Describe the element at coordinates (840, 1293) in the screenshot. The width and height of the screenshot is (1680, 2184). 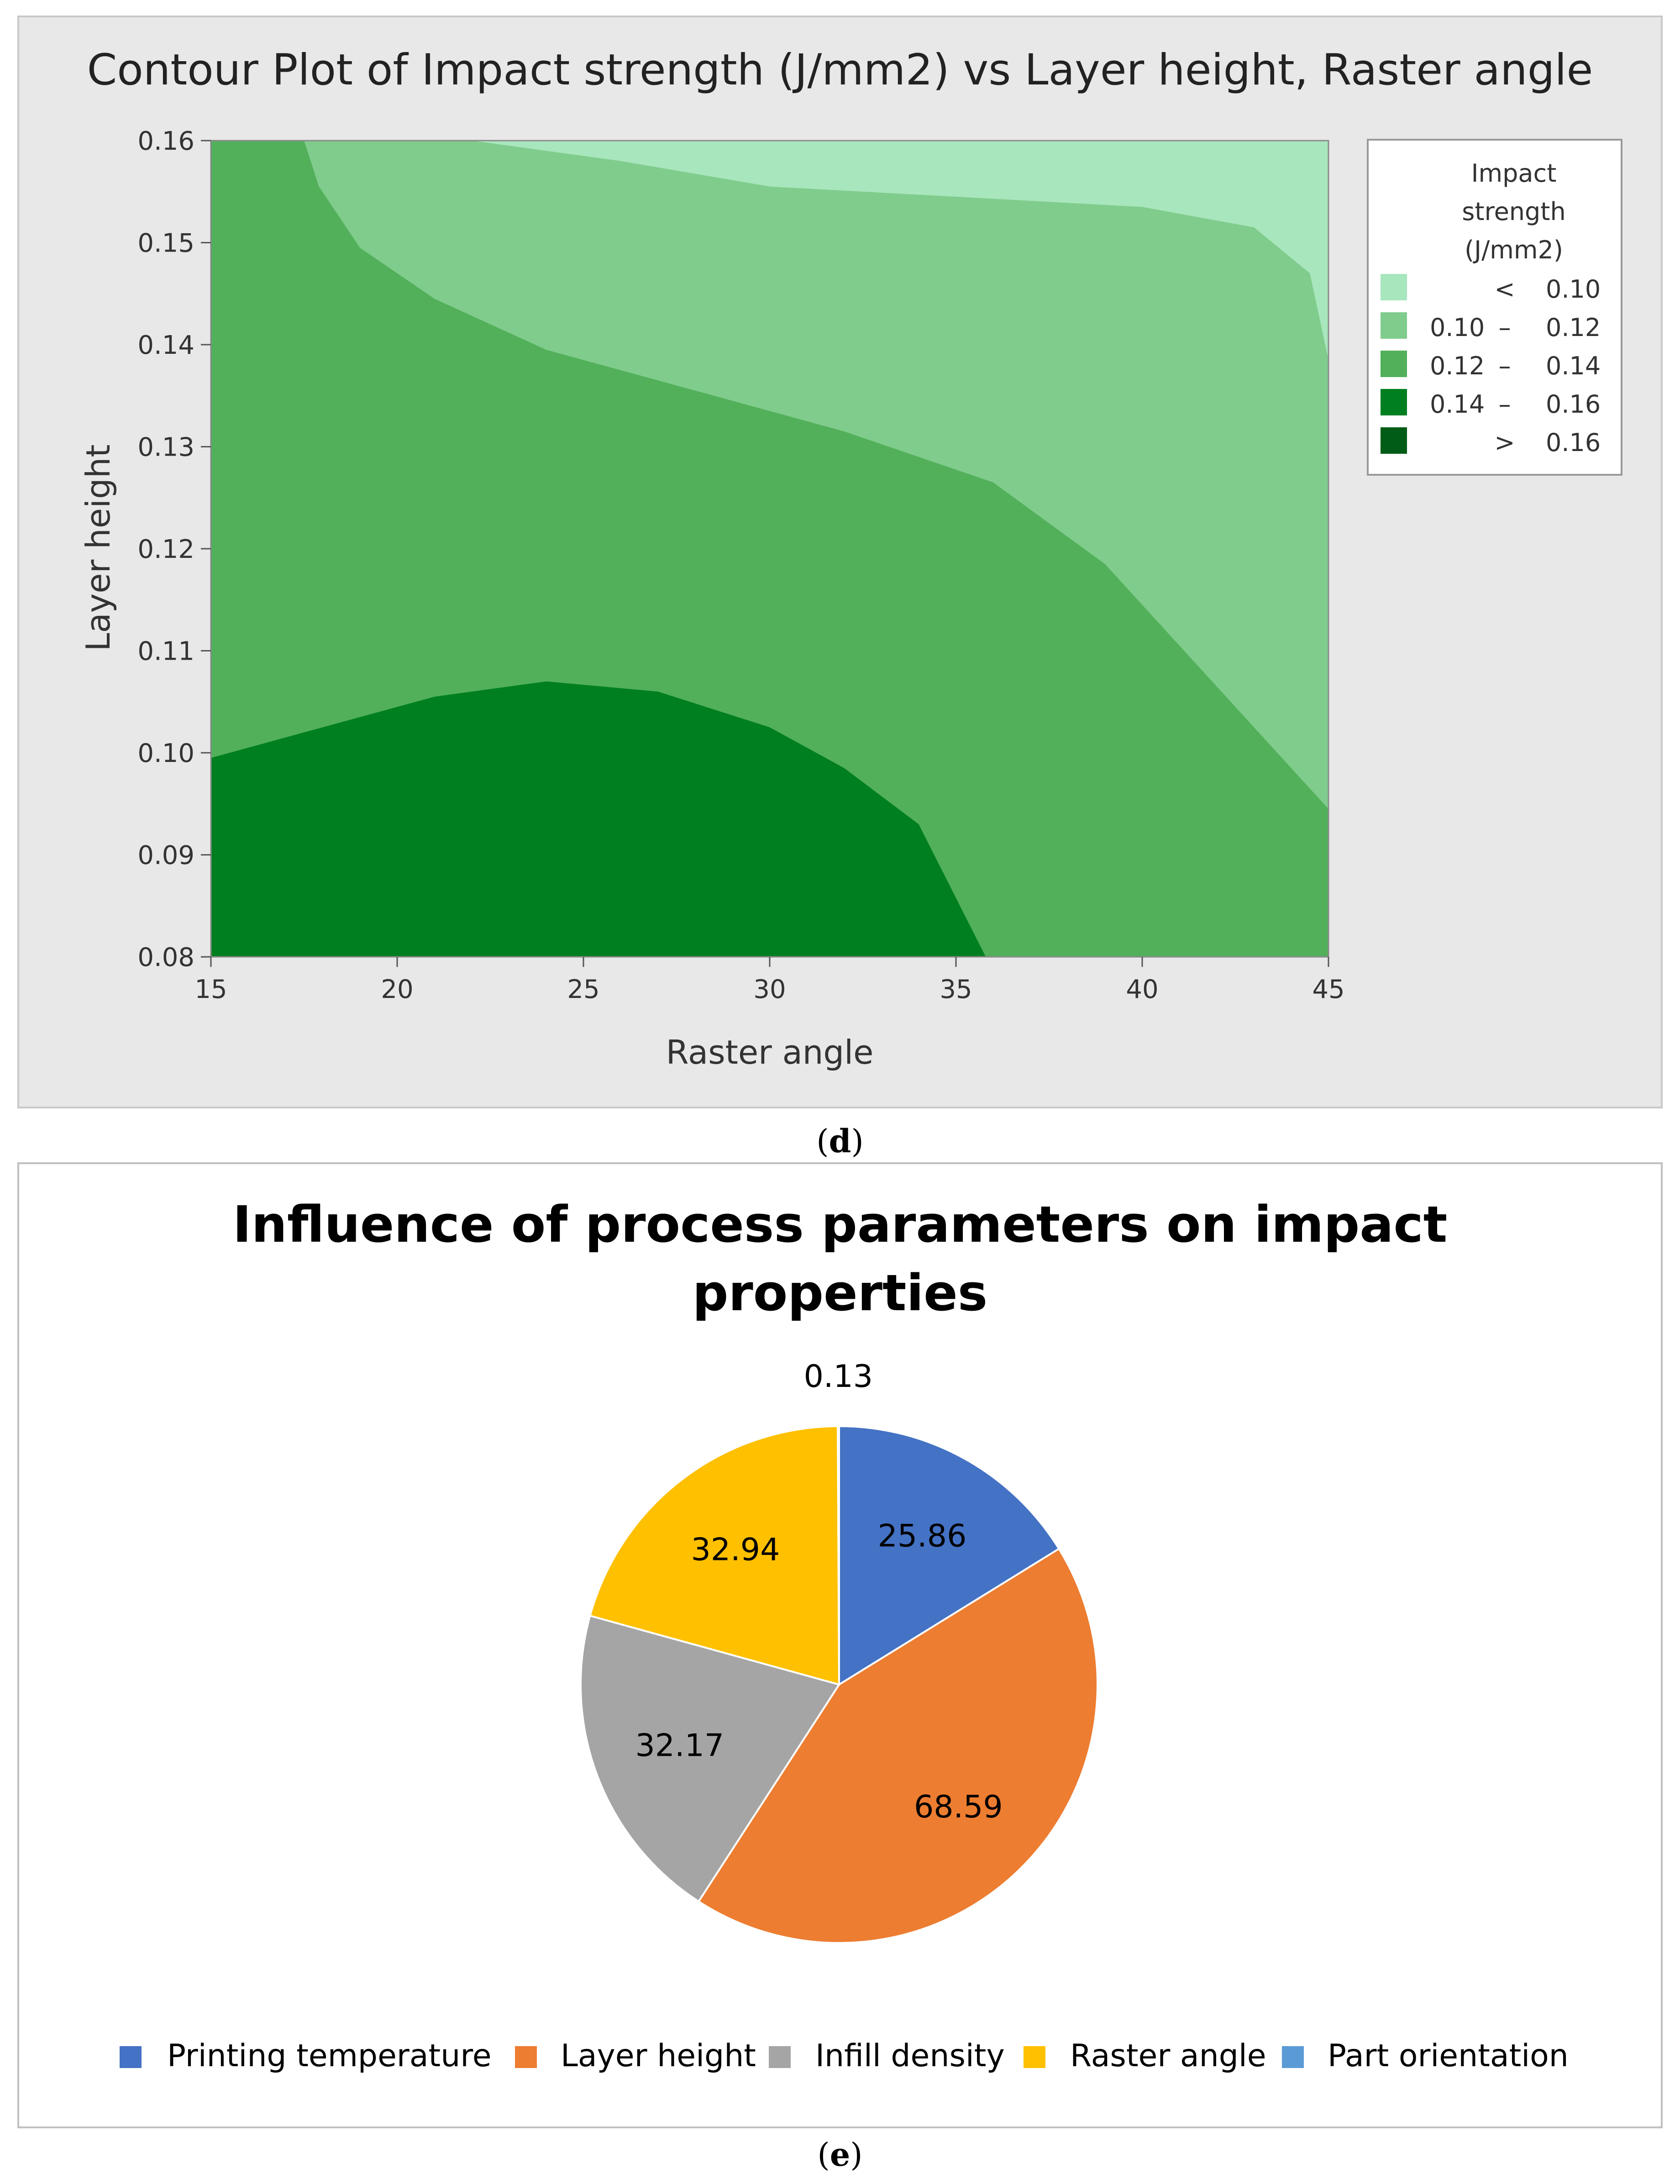
I see `pie-title-line-2: properties` at that location.